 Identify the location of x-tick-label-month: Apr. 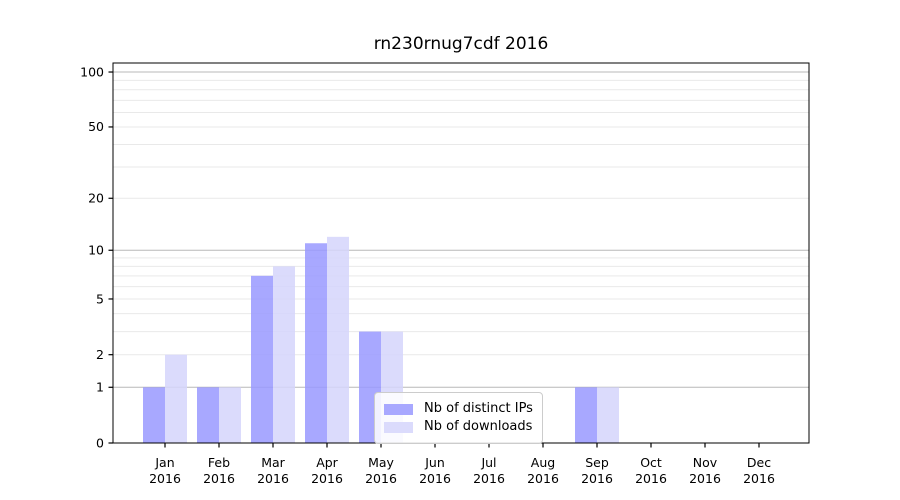
(327, 462).